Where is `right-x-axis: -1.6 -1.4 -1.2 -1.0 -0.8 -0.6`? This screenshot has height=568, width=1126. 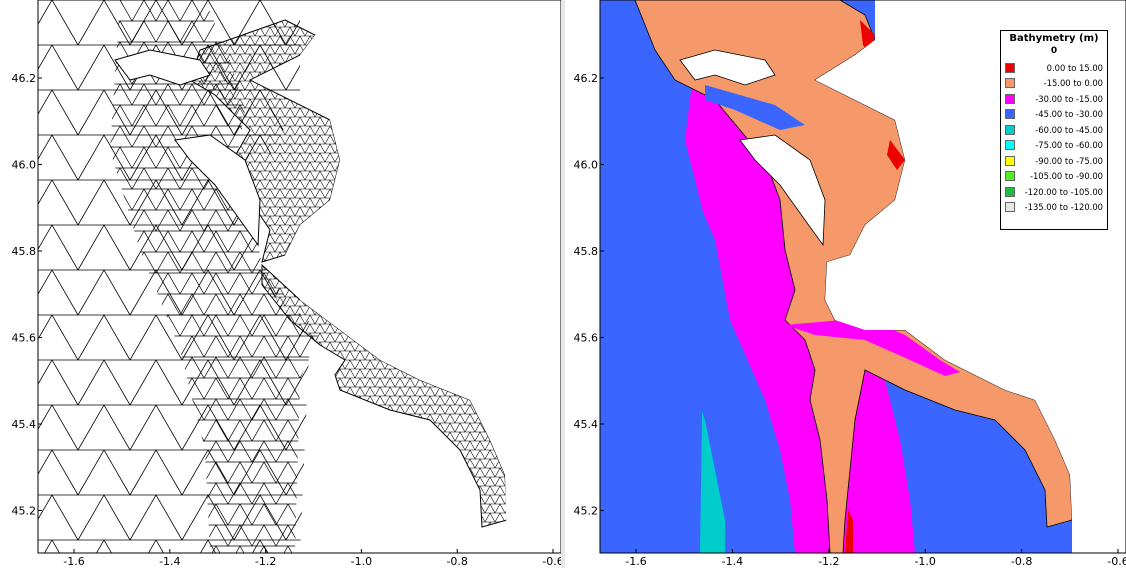
right-x-axis: -1.6 -1.4 -1.2 -1.0 -0.8 -0.6 is located at coordinates (875, 558).